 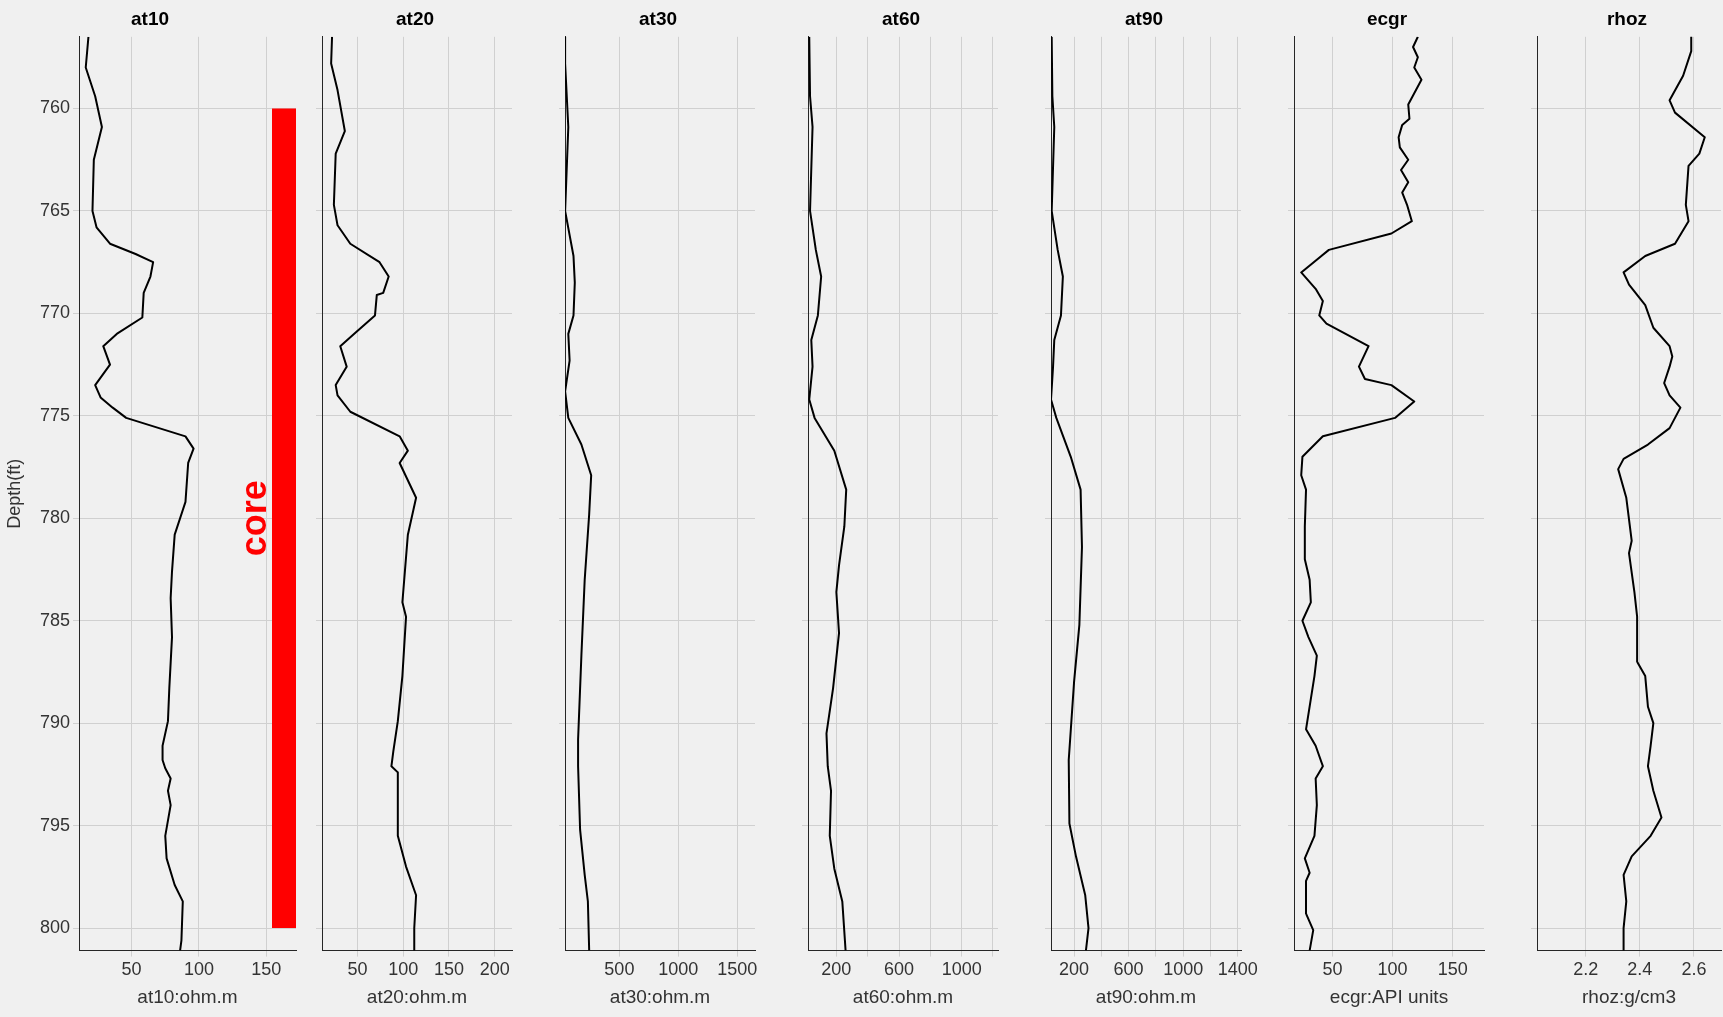 What do you see at coordinates (1389, 996) in the screenshot?
I see `x-axis-title: ecgr:API units` at bounding box center [1389, 996].